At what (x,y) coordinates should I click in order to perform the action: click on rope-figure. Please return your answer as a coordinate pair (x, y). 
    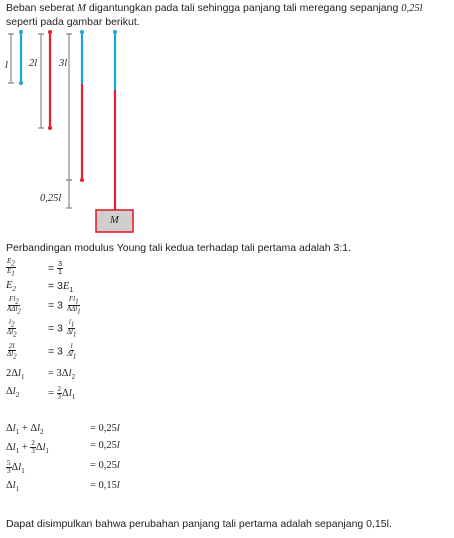
    Looking at the image, I should click on (71, 131).